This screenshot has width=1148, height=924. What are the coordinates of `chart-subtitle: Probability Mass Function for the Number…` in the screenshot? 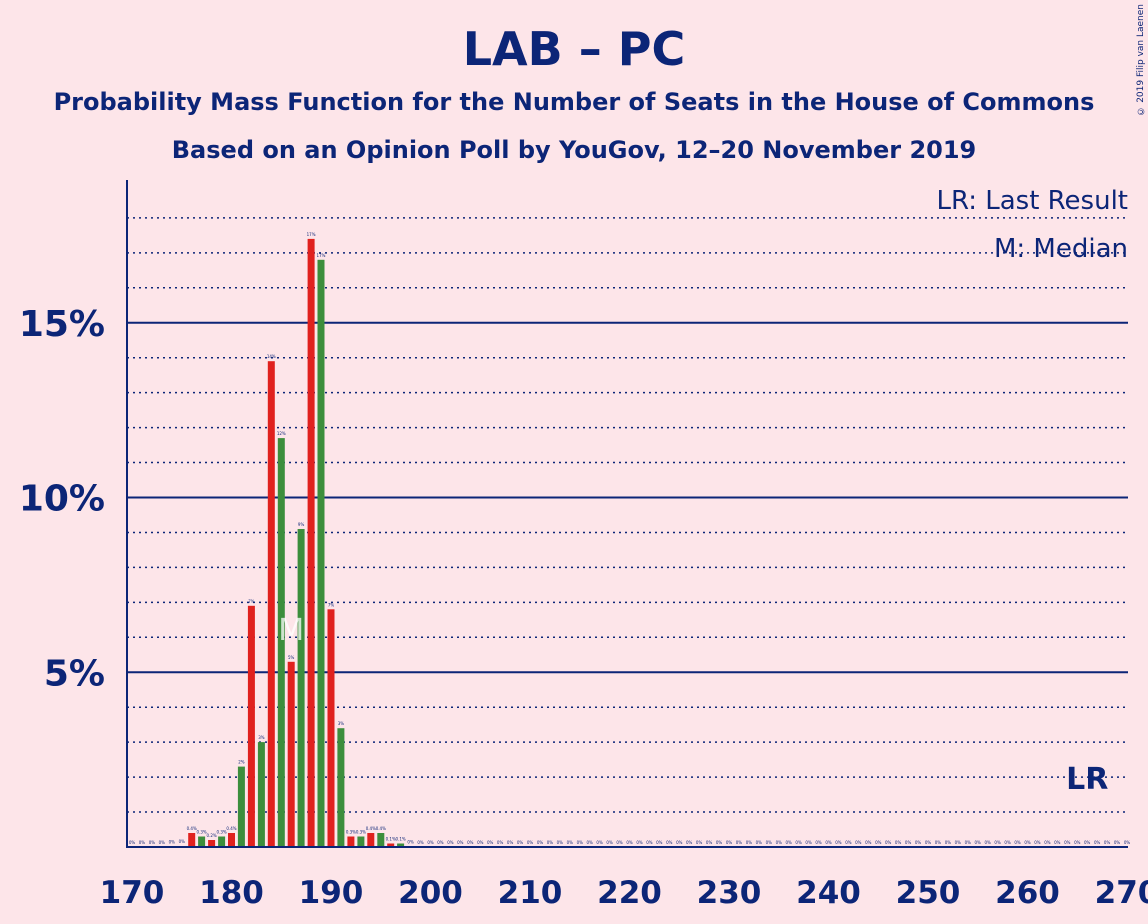 It's located at (574, 102).